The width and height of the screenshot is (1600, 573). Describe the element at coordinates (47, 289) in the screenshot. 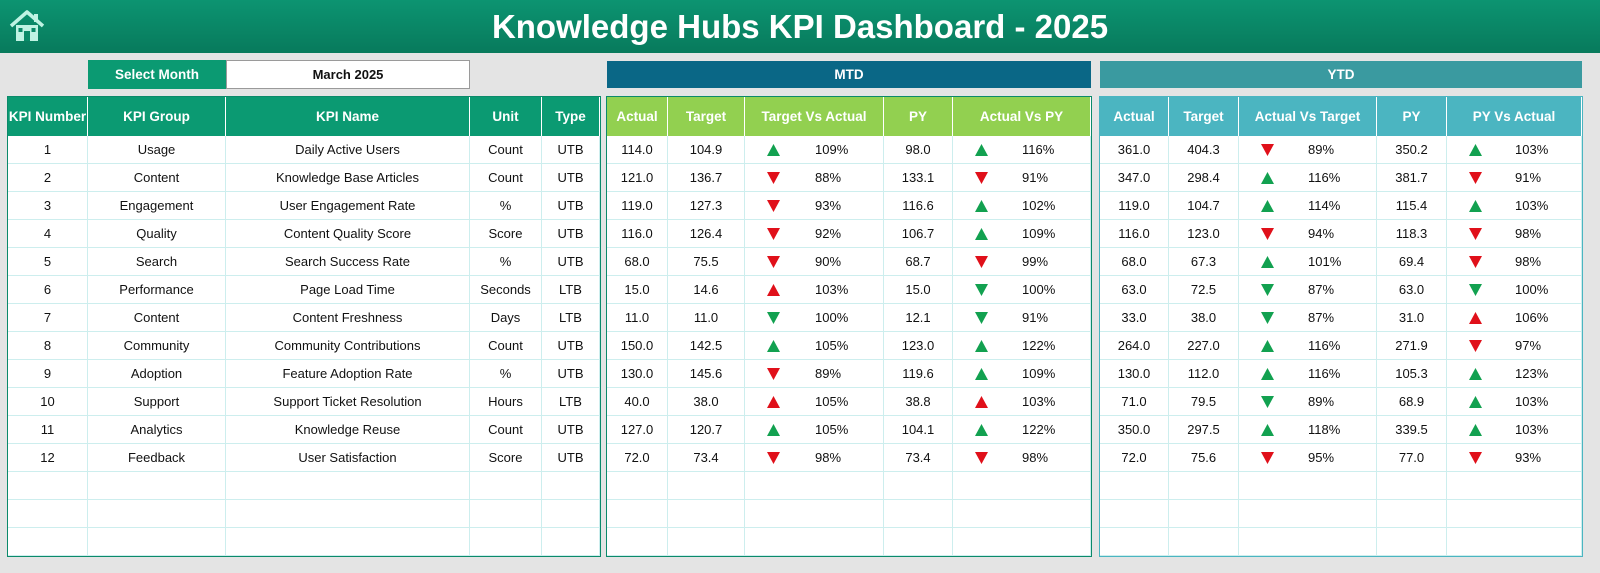

I see `cell-text: 6` at that location.